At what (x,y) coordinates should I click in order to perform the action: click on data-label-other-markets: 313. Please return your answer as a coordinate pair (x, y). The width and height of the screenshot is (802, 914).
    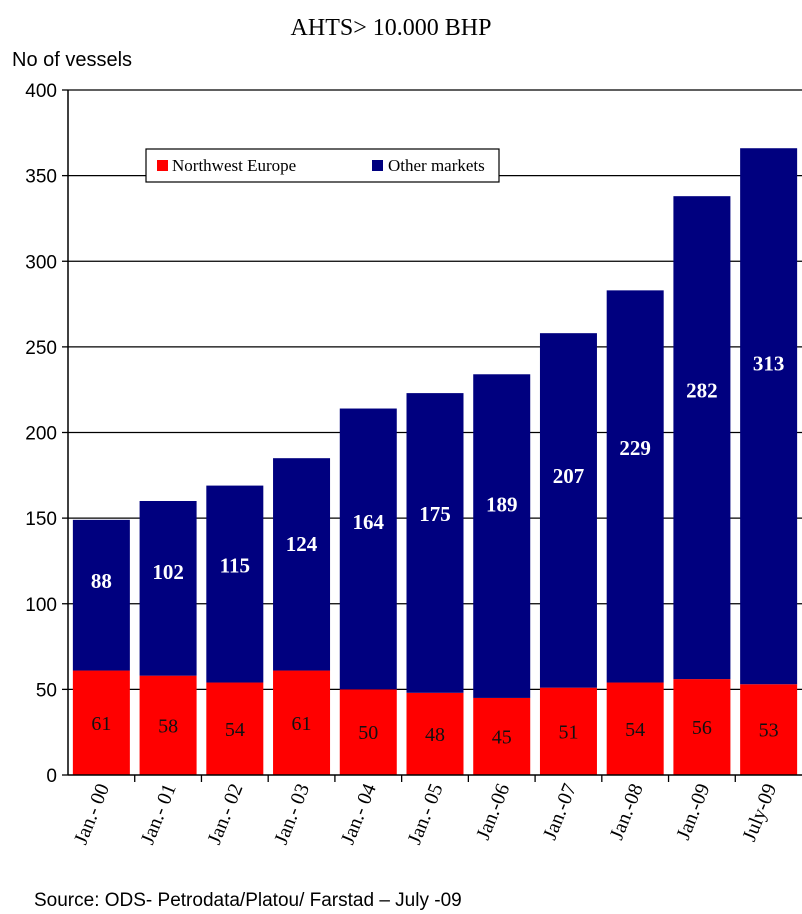
    Looking at the image, I should click on (769, 364).